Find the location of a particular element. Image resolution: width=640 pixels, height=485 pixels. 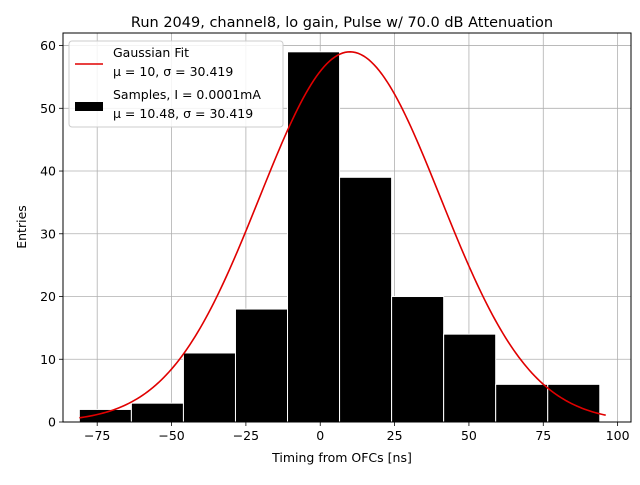

x-tick-label: 0 is located at coordinates (320, 435).